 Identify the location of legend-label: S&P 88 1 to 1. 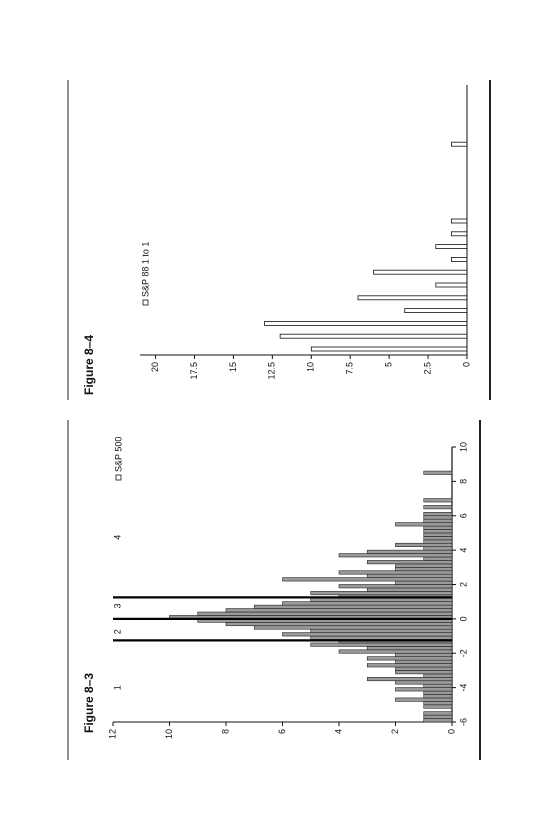
(145, 269).